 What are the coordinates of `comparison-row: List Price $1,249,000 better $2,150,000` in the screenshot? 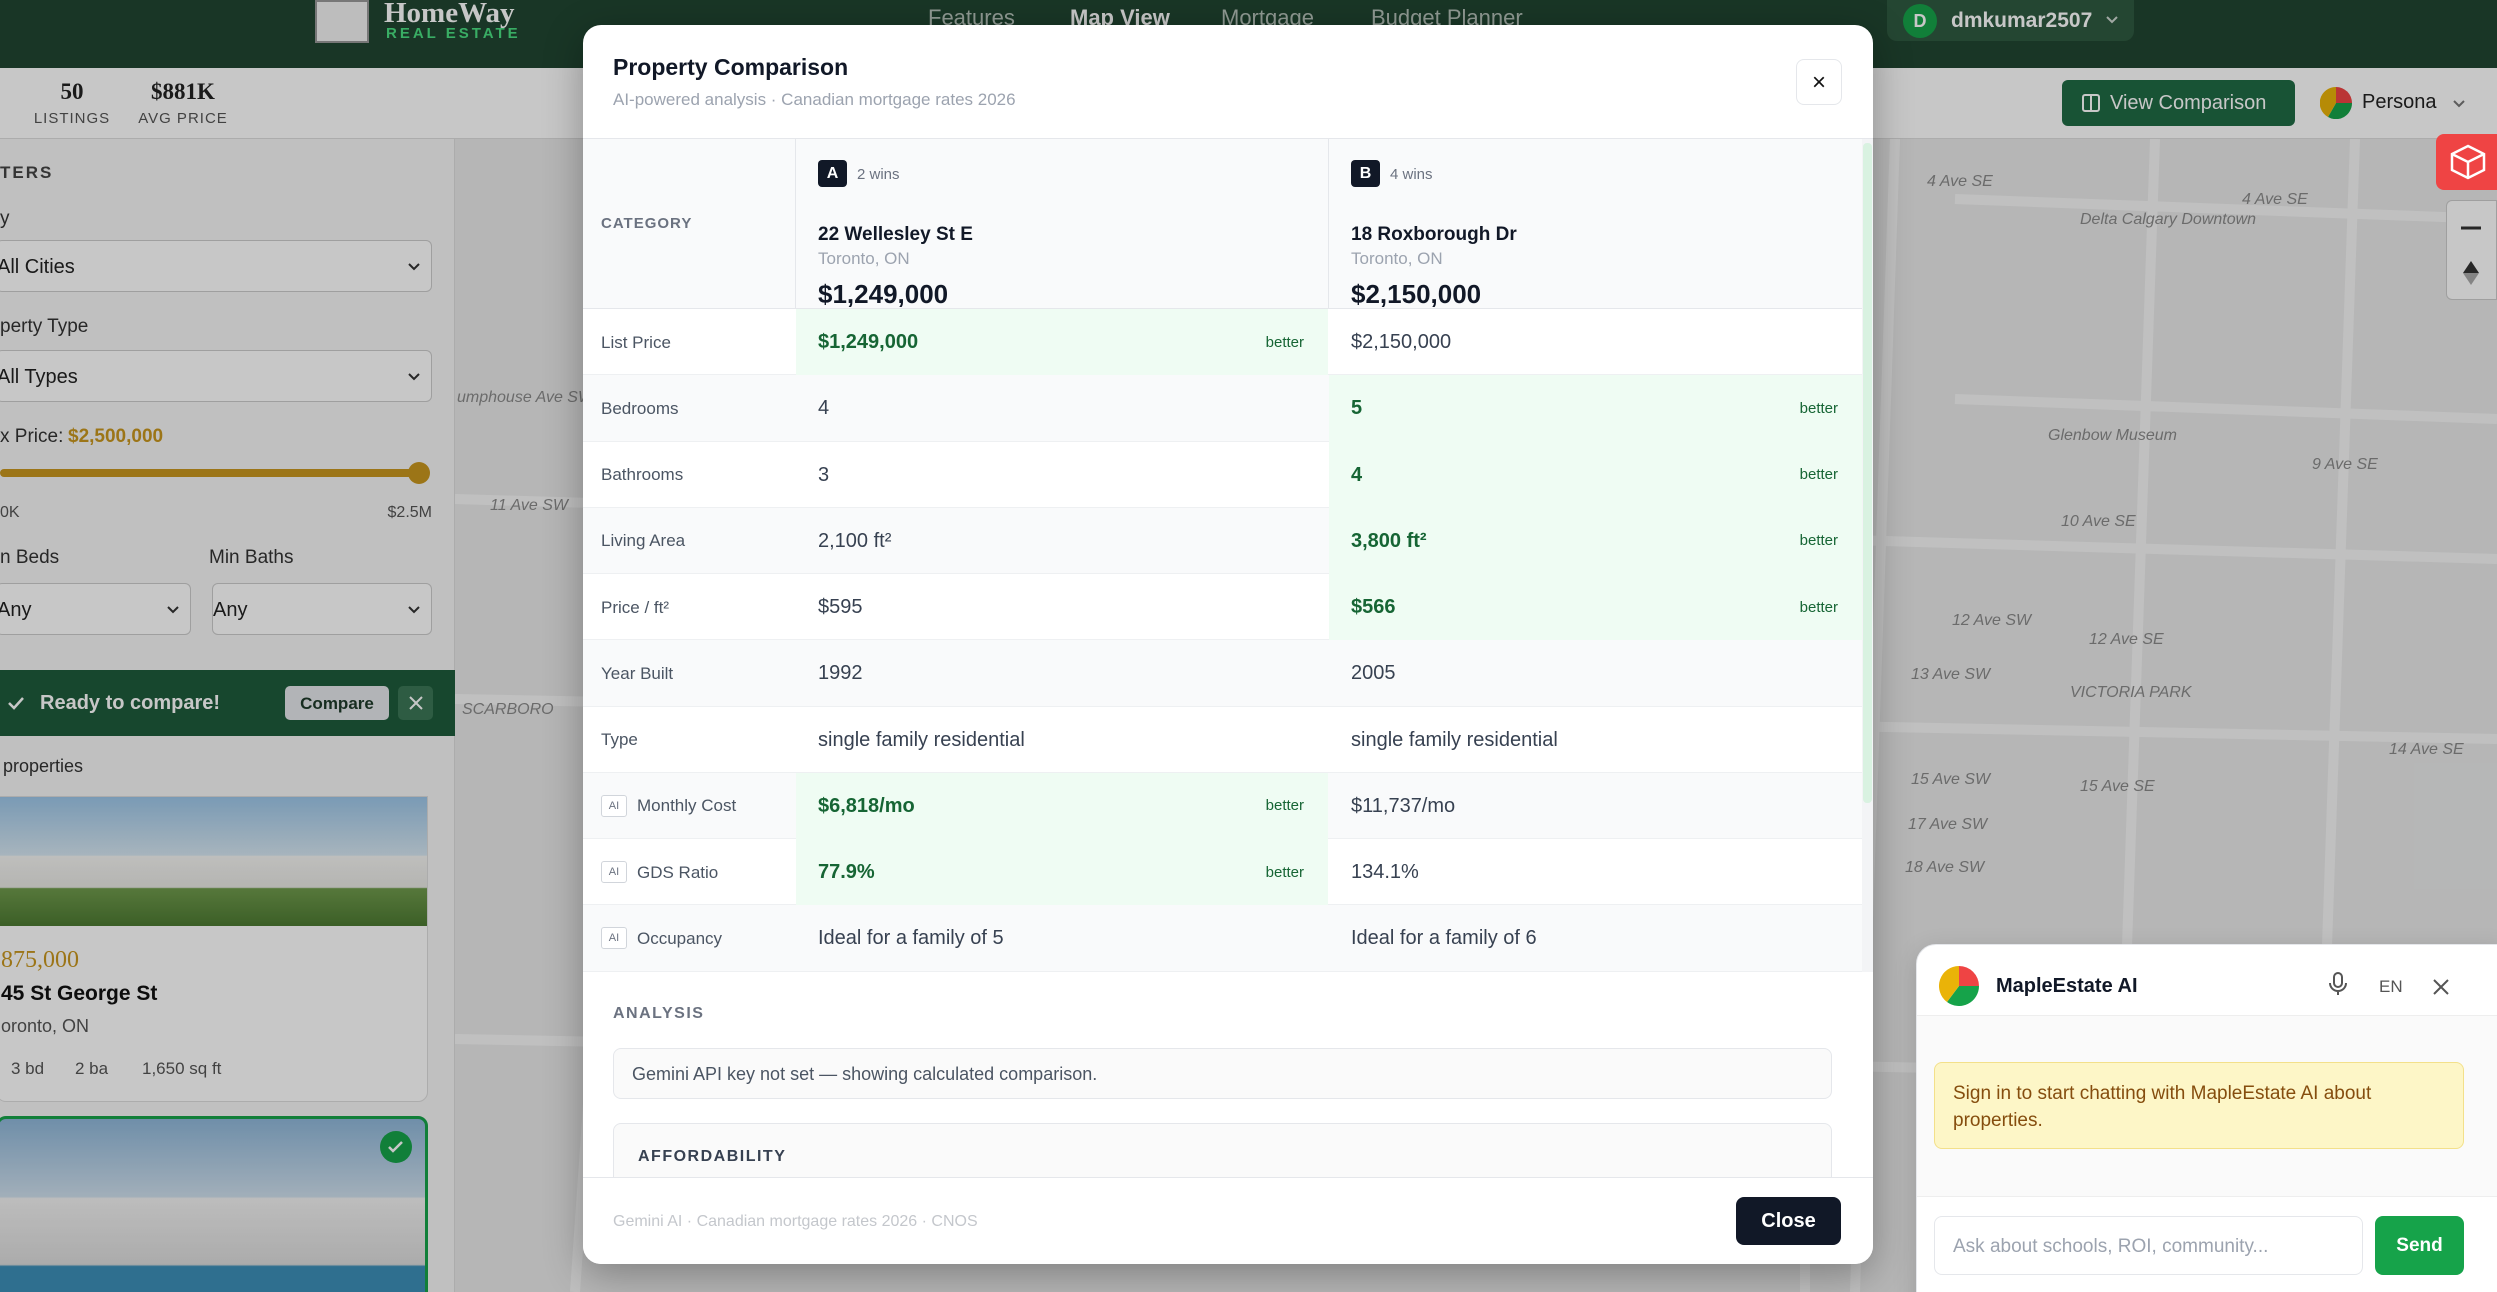 It's located at (1222, 342).